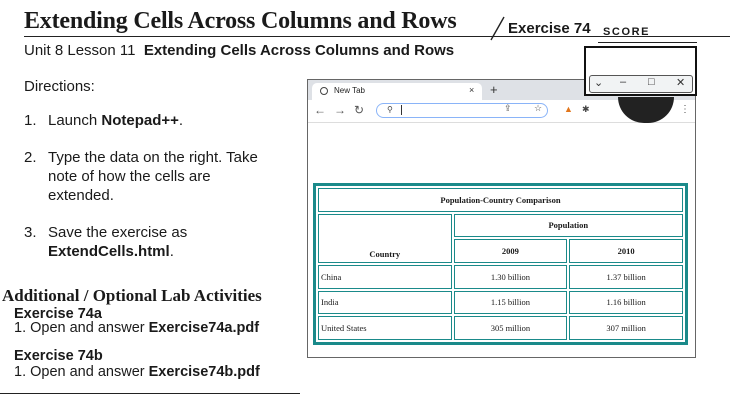 The image size is (730, 418). What do you see at coordinates (390, 109) in the screenshot?
I see `search-icon: ⚲` at bounding box center [390, 109].